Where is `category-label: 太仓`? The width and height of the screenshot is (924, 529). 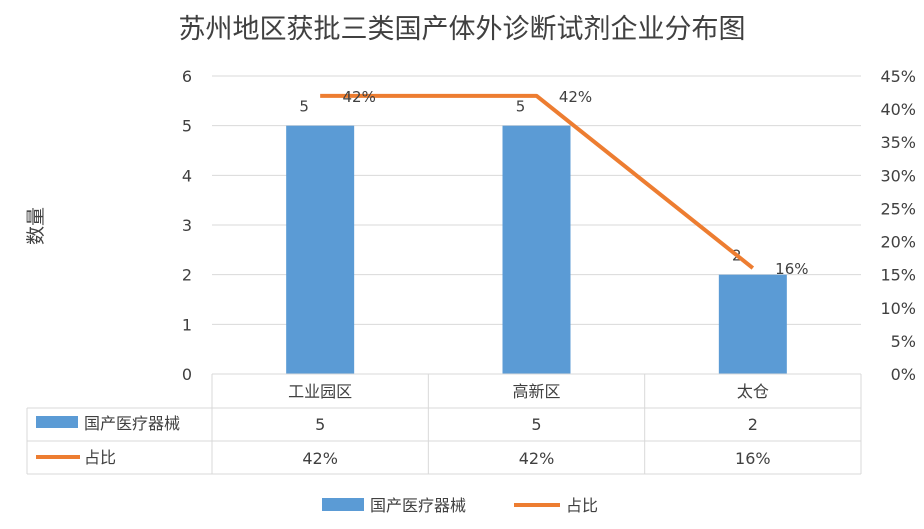
category-label: 太仓 is located at coordinates (753, 391).